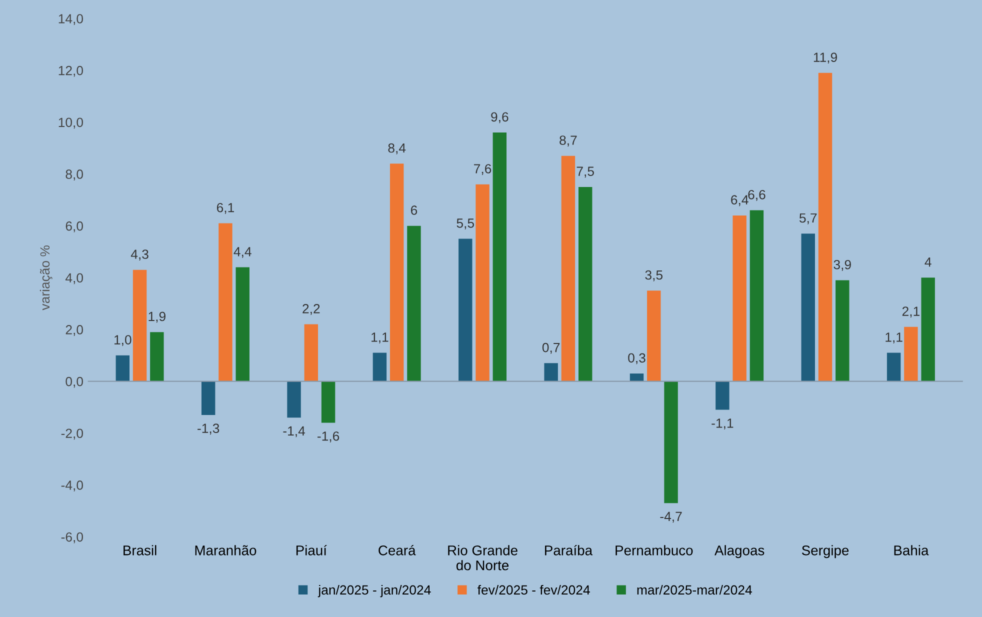 The height and width of the screenshot is (617, 982). Describe the element at coordinates (842, 265) in the screenshot. I see `data-label: 3,9` at that location.